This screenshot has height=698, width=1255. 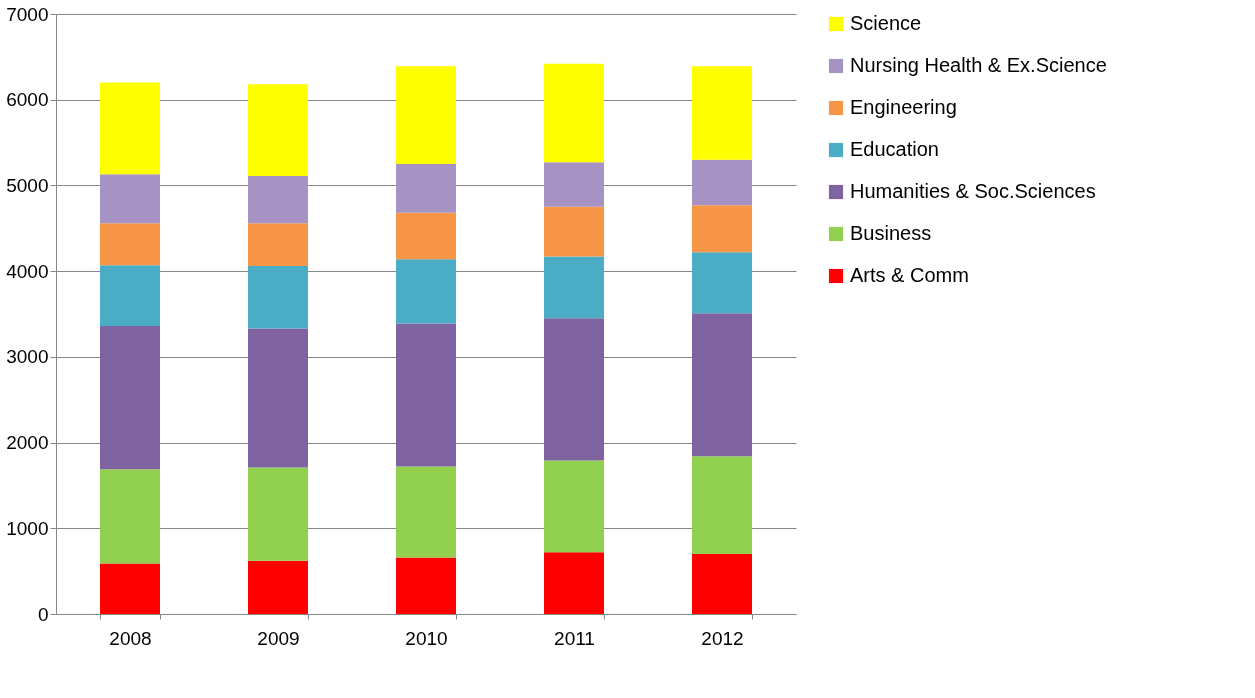 What do you see at coordinates (278, 638) in the screenshot?
I see `x-tick-label: 2009` at bounding box center [278, 638].